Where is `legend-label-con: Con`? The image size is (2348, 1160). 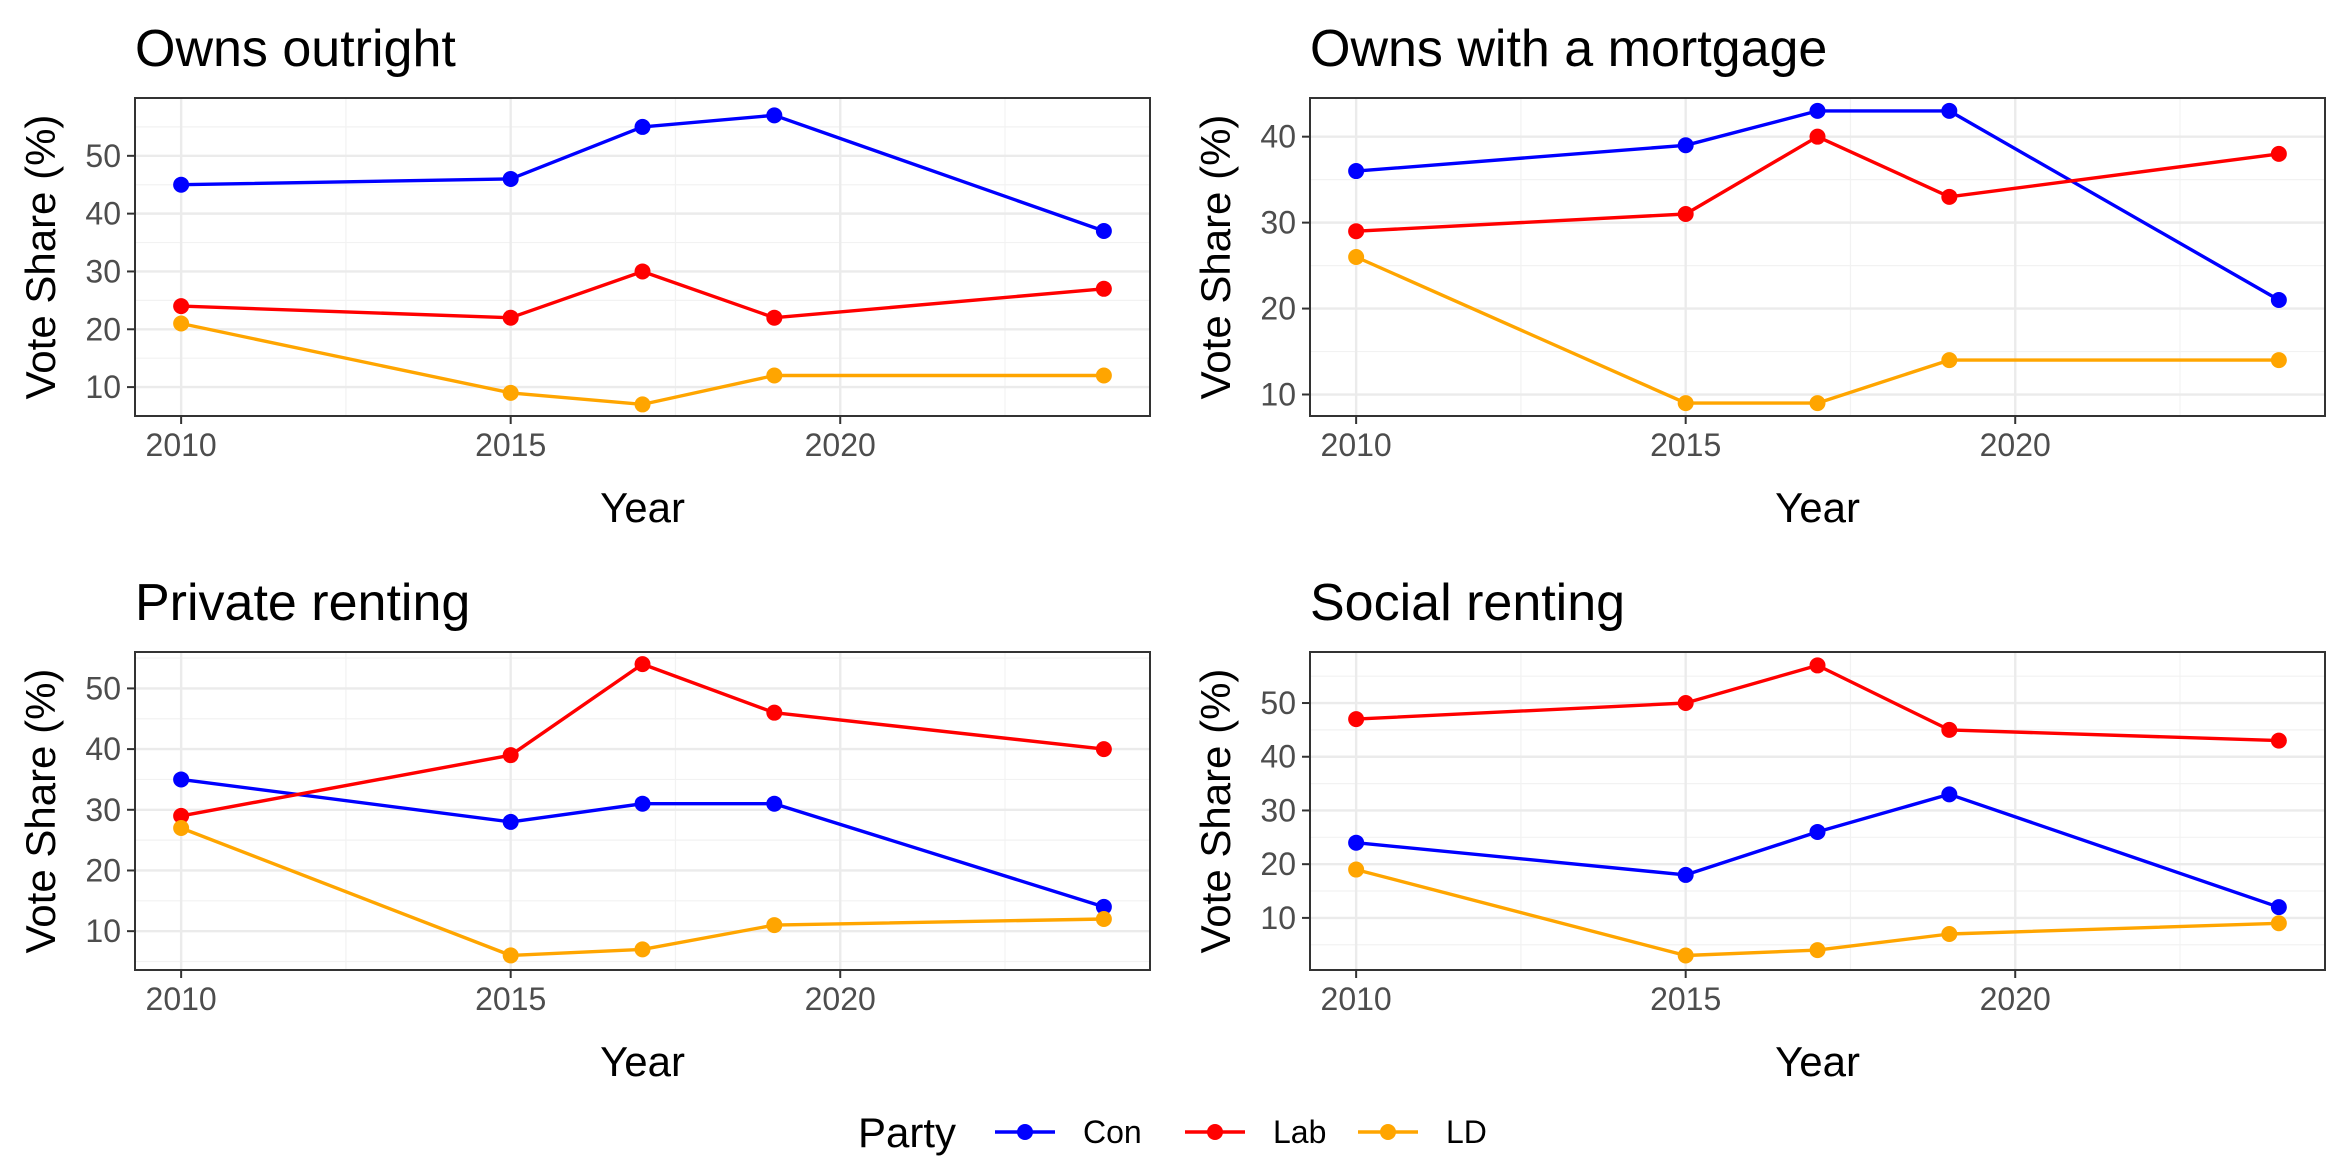 legend-label-con: Con is located at coordinates (1112, 1132).